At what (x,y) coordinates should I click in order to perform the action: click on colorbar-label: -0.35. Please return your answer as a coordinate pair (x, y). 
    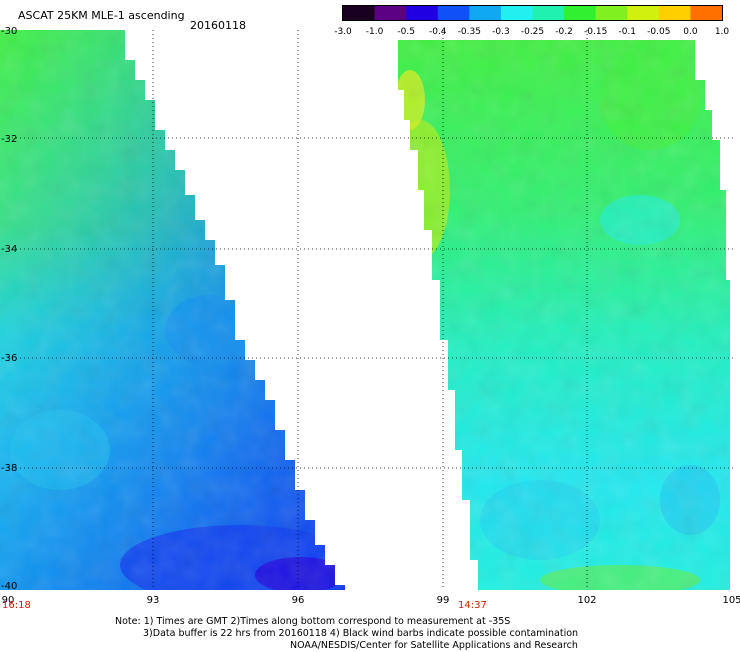
    Looking at the image, I should click on (469, 32).